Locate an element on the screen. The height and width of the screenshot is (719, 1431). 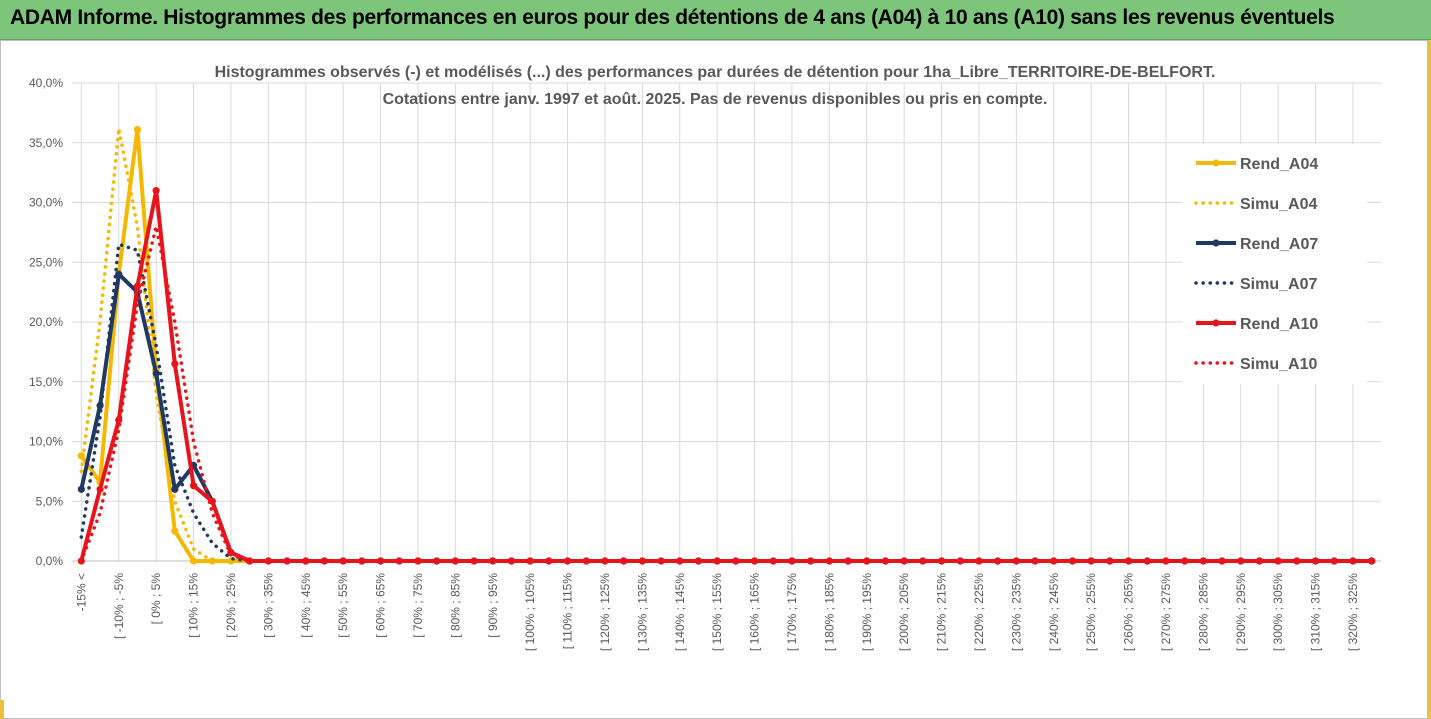
legend-item: Rend_A10 is located at coordinates (1257, 324).